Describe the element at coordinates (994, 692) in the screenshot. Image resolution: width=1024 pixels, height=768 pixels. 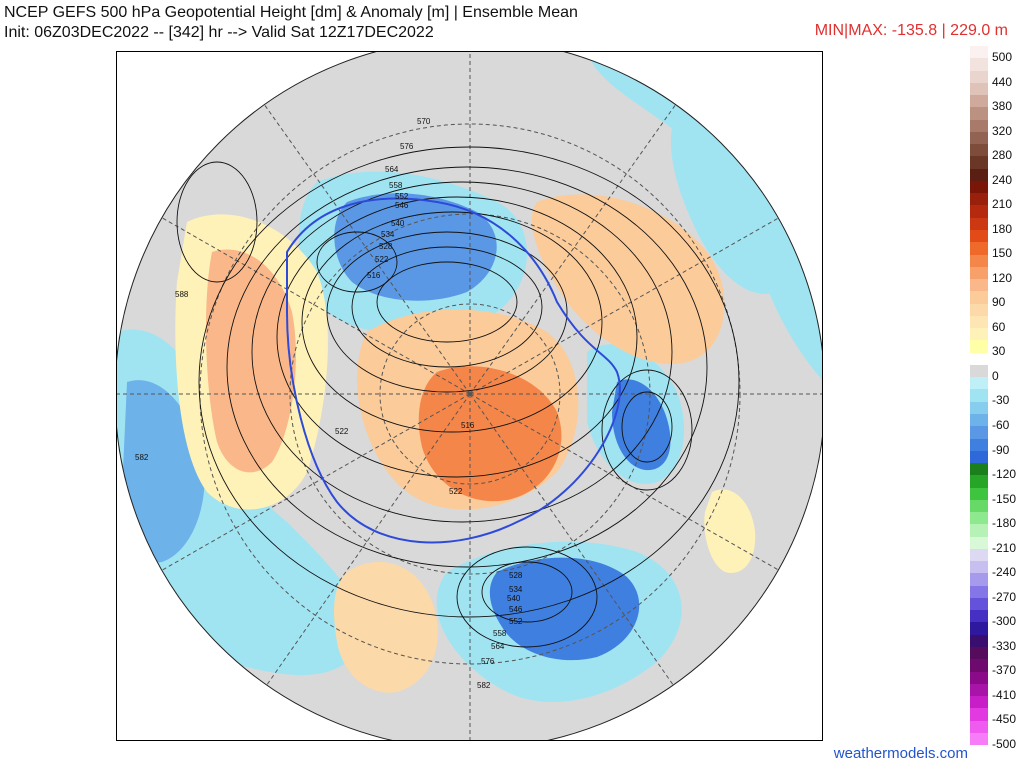
I see `colorbar-row: -410` at that location.